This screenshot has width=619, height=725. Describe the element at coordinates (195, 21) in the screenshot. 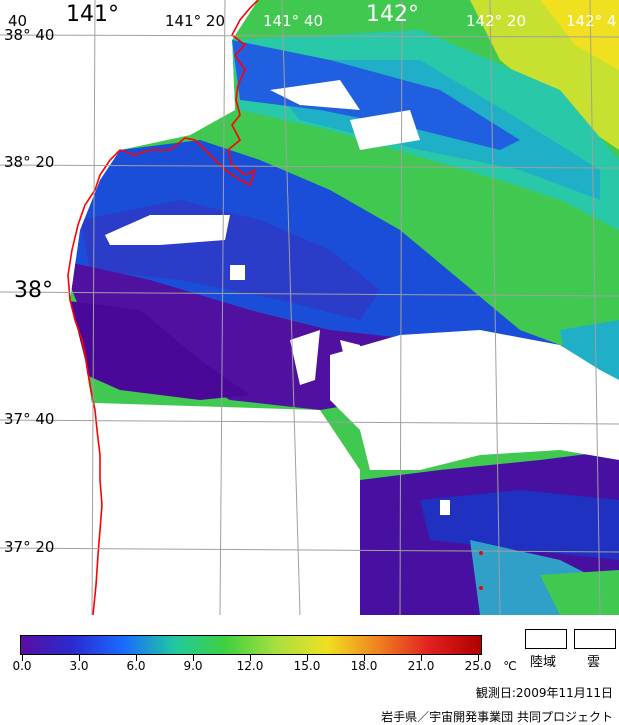

I see `longitude-label: 141° 20` at that location.